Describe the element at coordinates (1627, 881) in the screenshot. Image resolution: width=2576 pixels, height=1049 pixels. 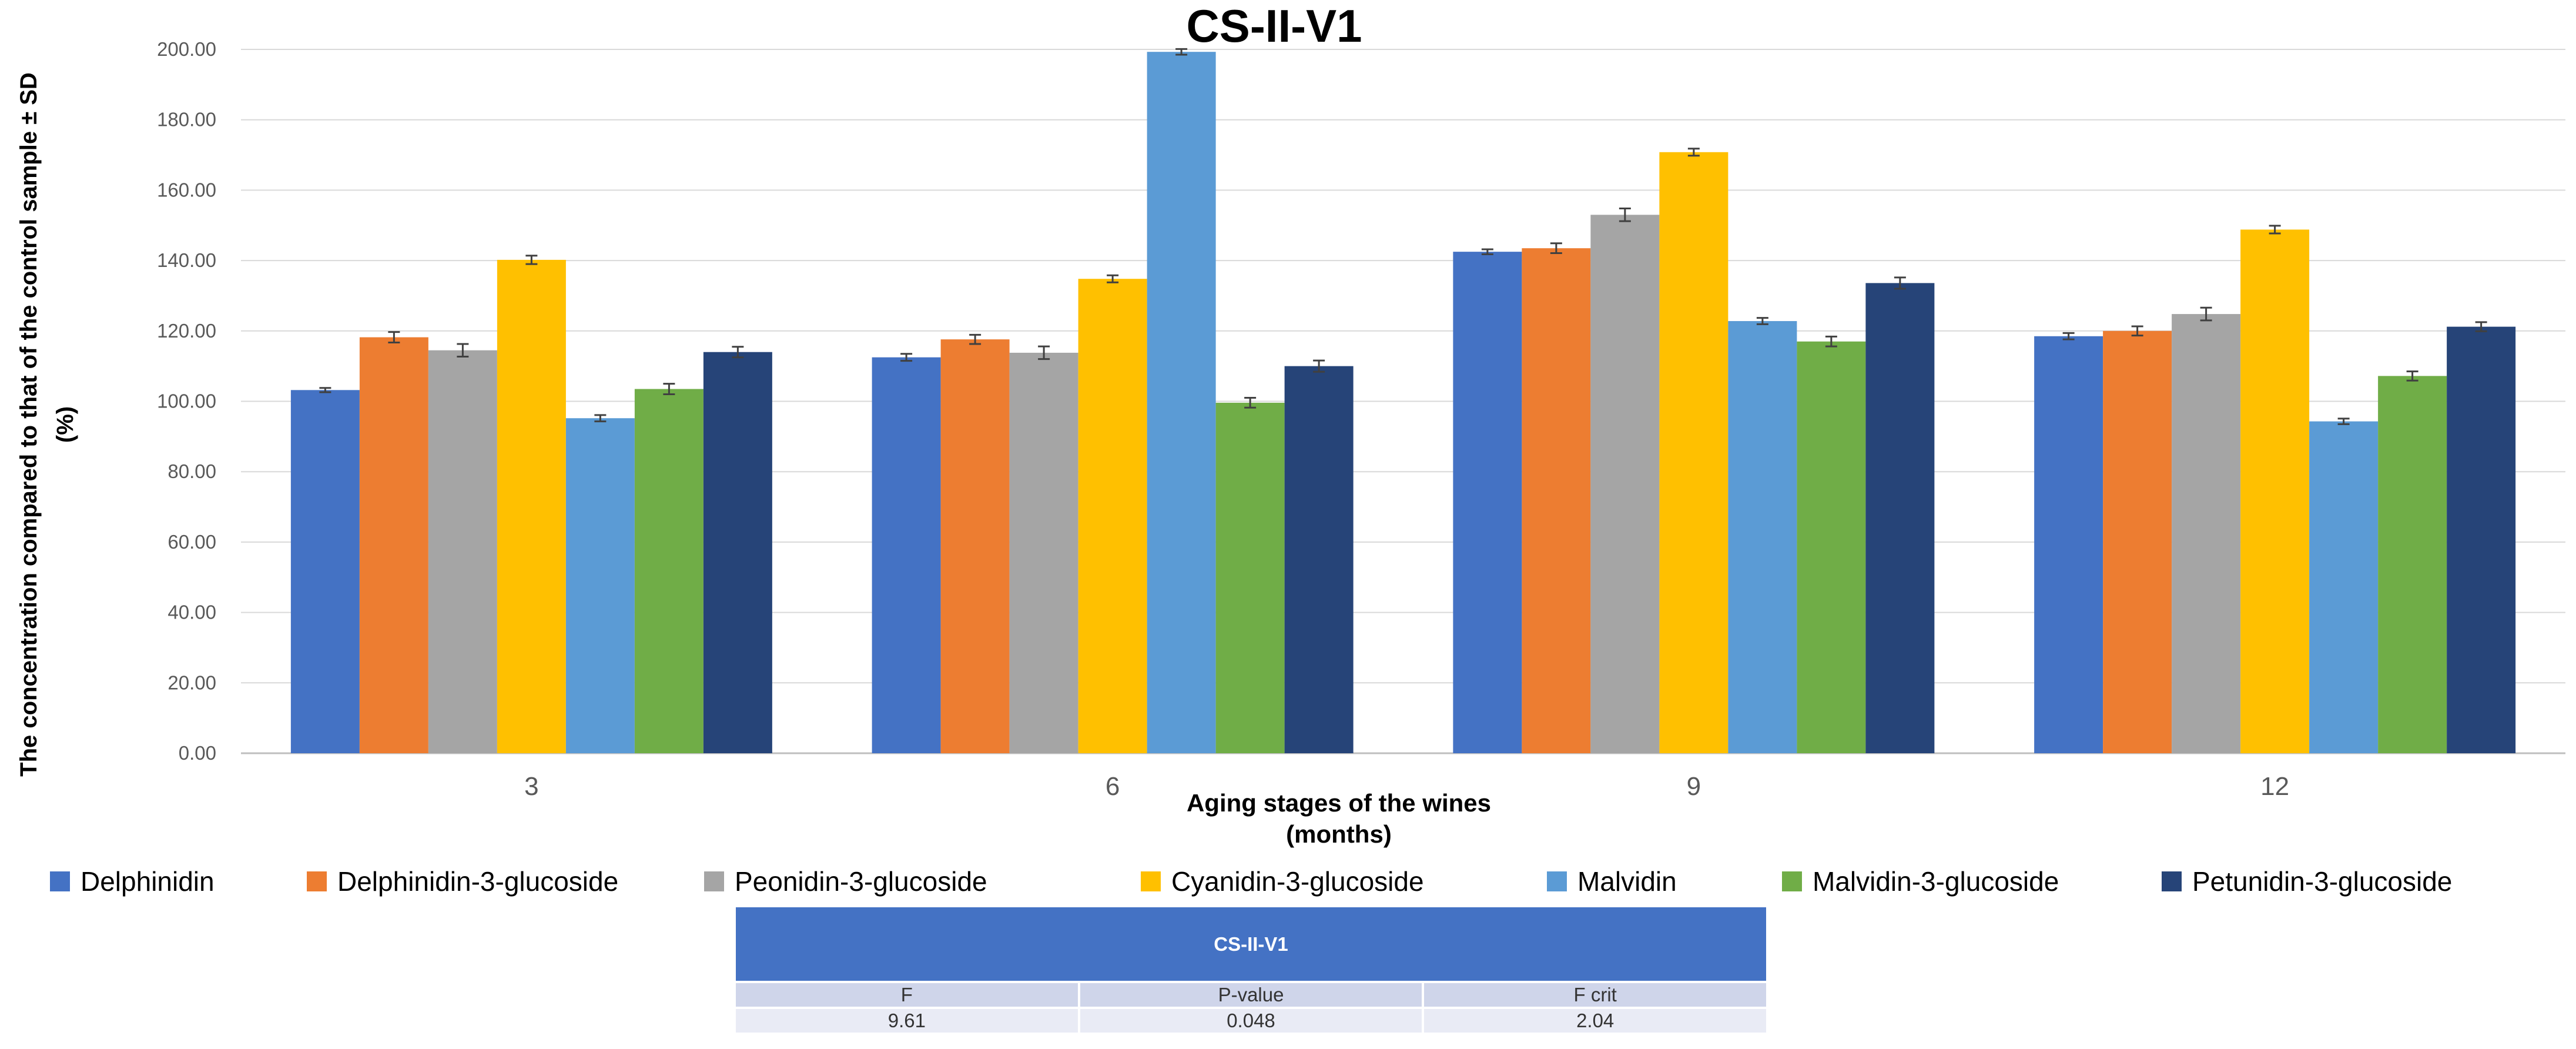
I see `legend-label: Malvidin` at that location.